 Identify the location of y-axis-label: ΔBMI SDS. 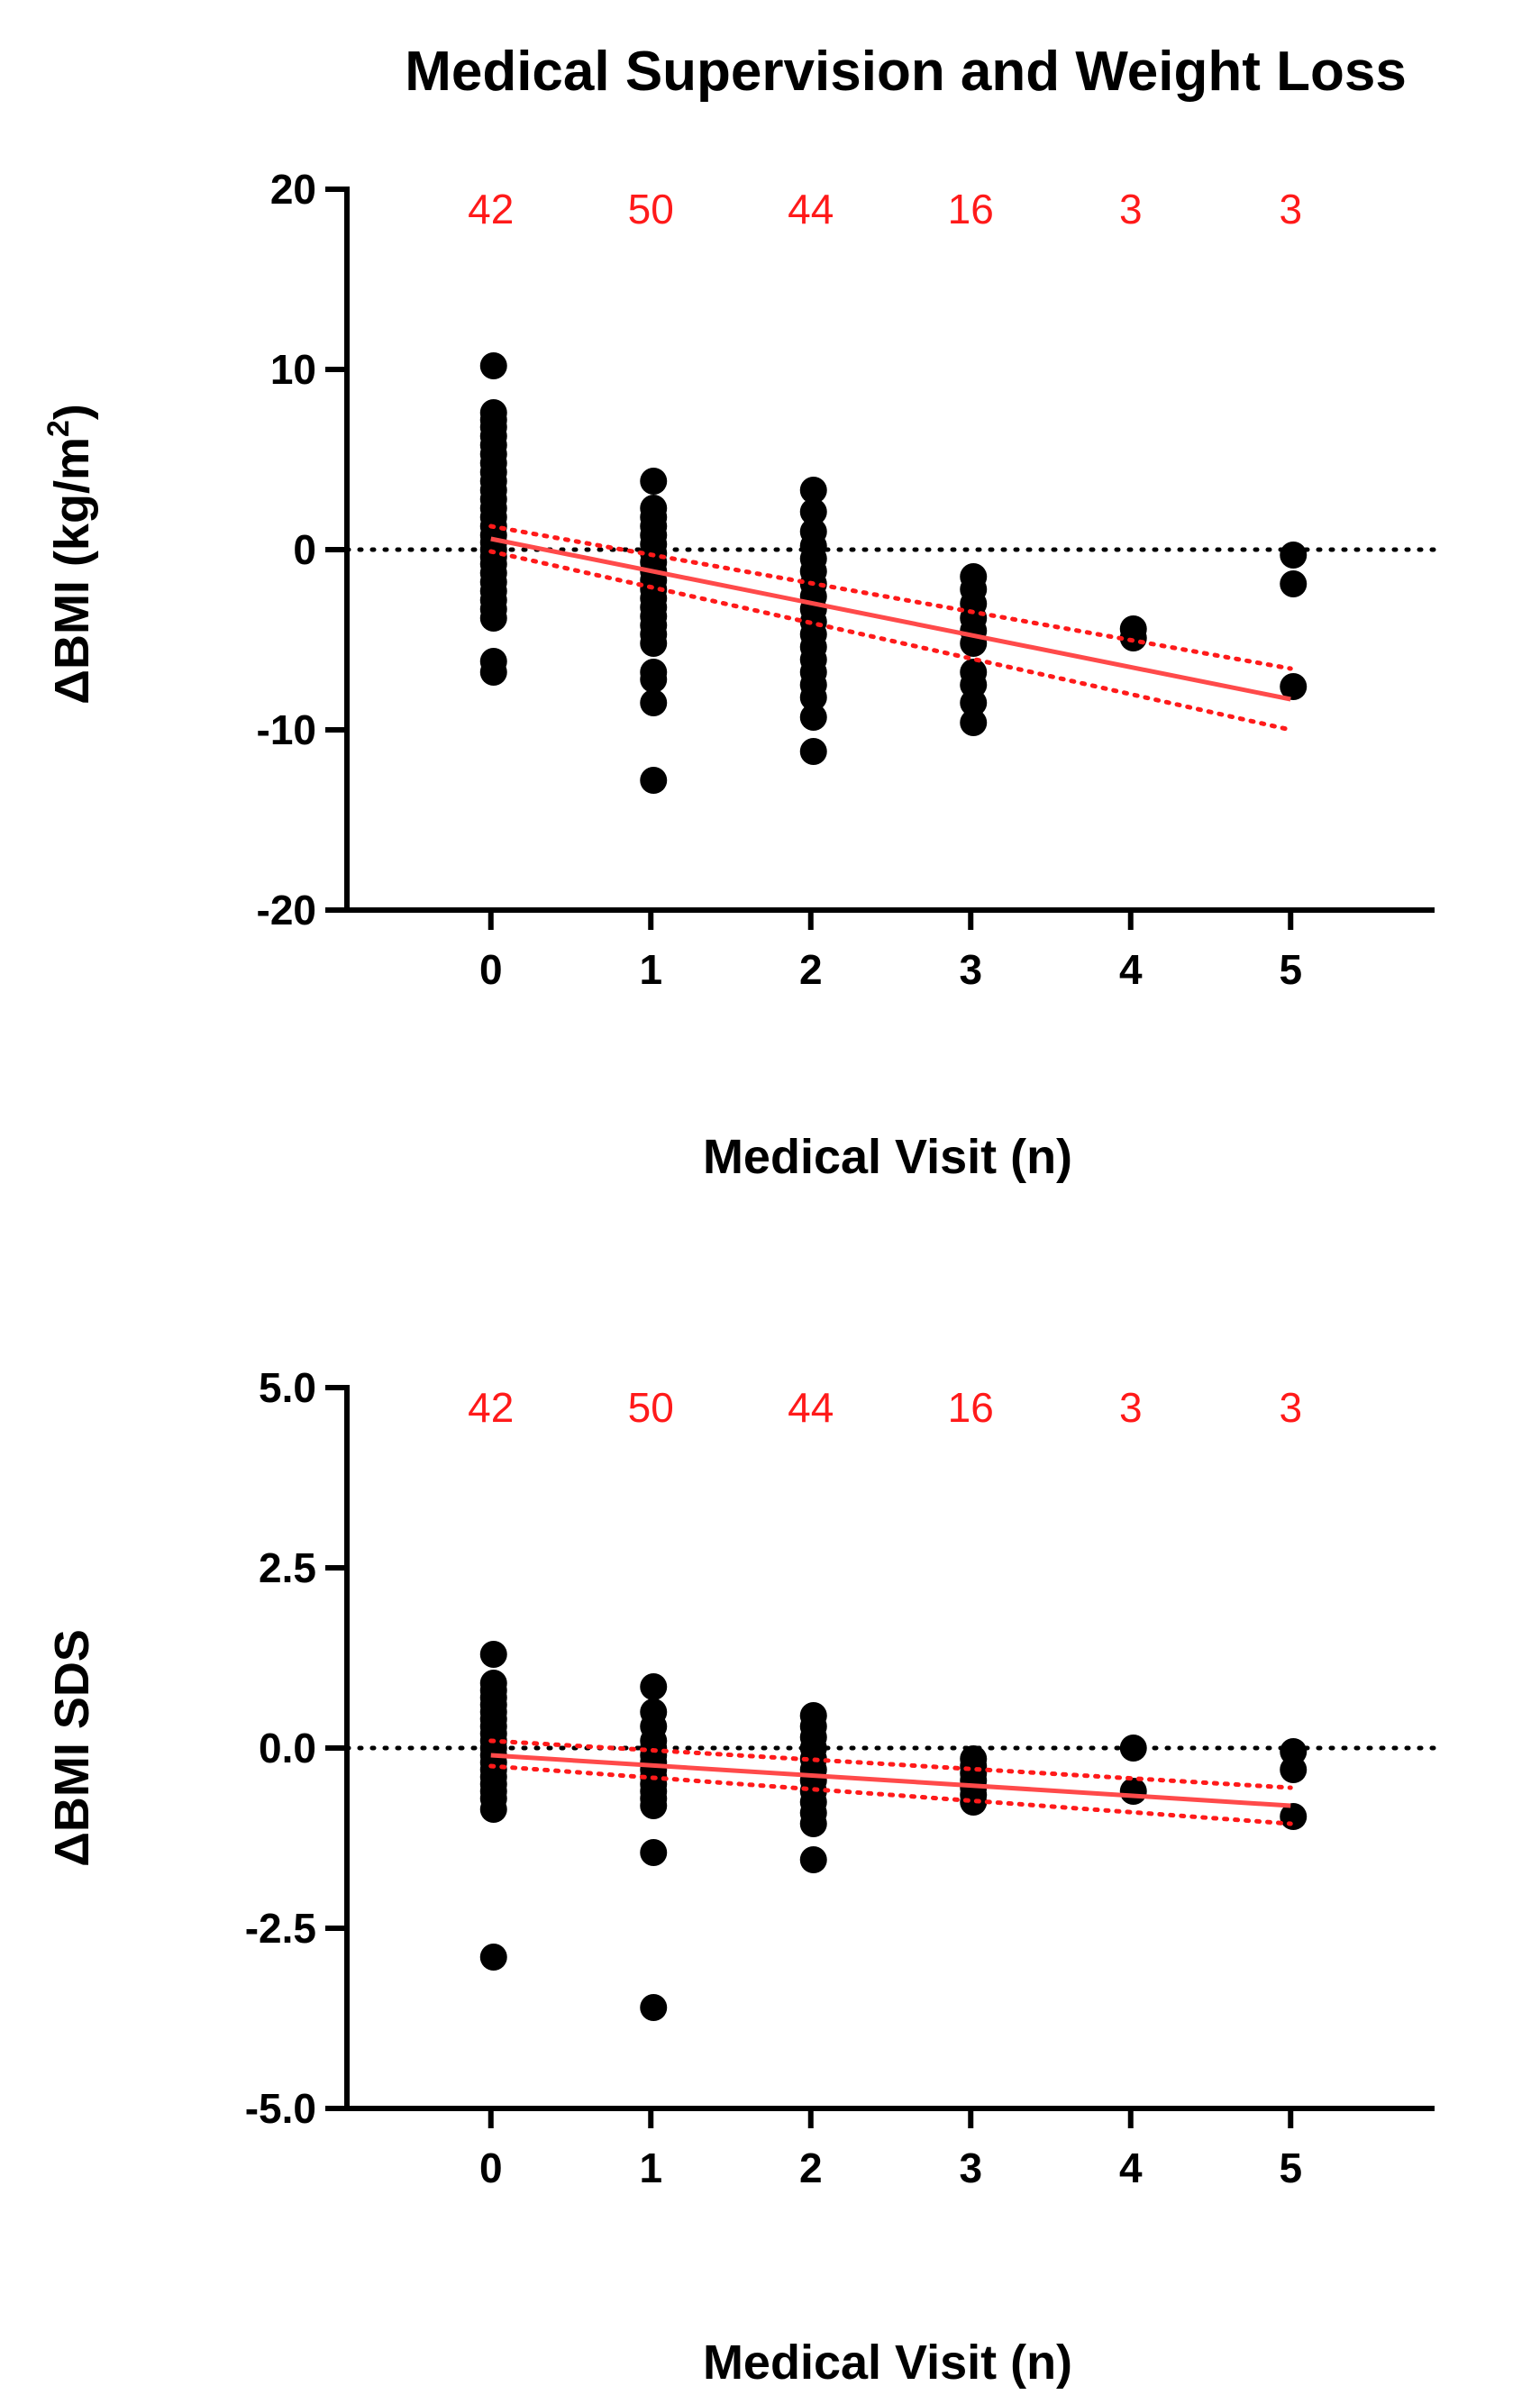
(72, 1748).